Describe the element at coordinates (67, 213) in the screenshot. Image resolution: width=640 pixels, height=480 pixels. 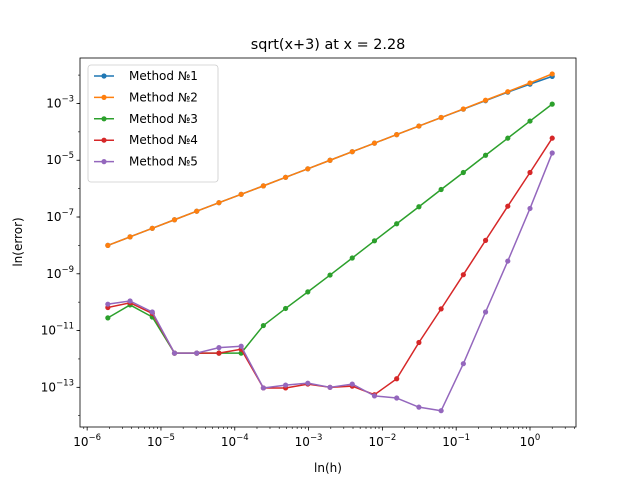
I see `y-tick-label-exponent: −7` at that location.